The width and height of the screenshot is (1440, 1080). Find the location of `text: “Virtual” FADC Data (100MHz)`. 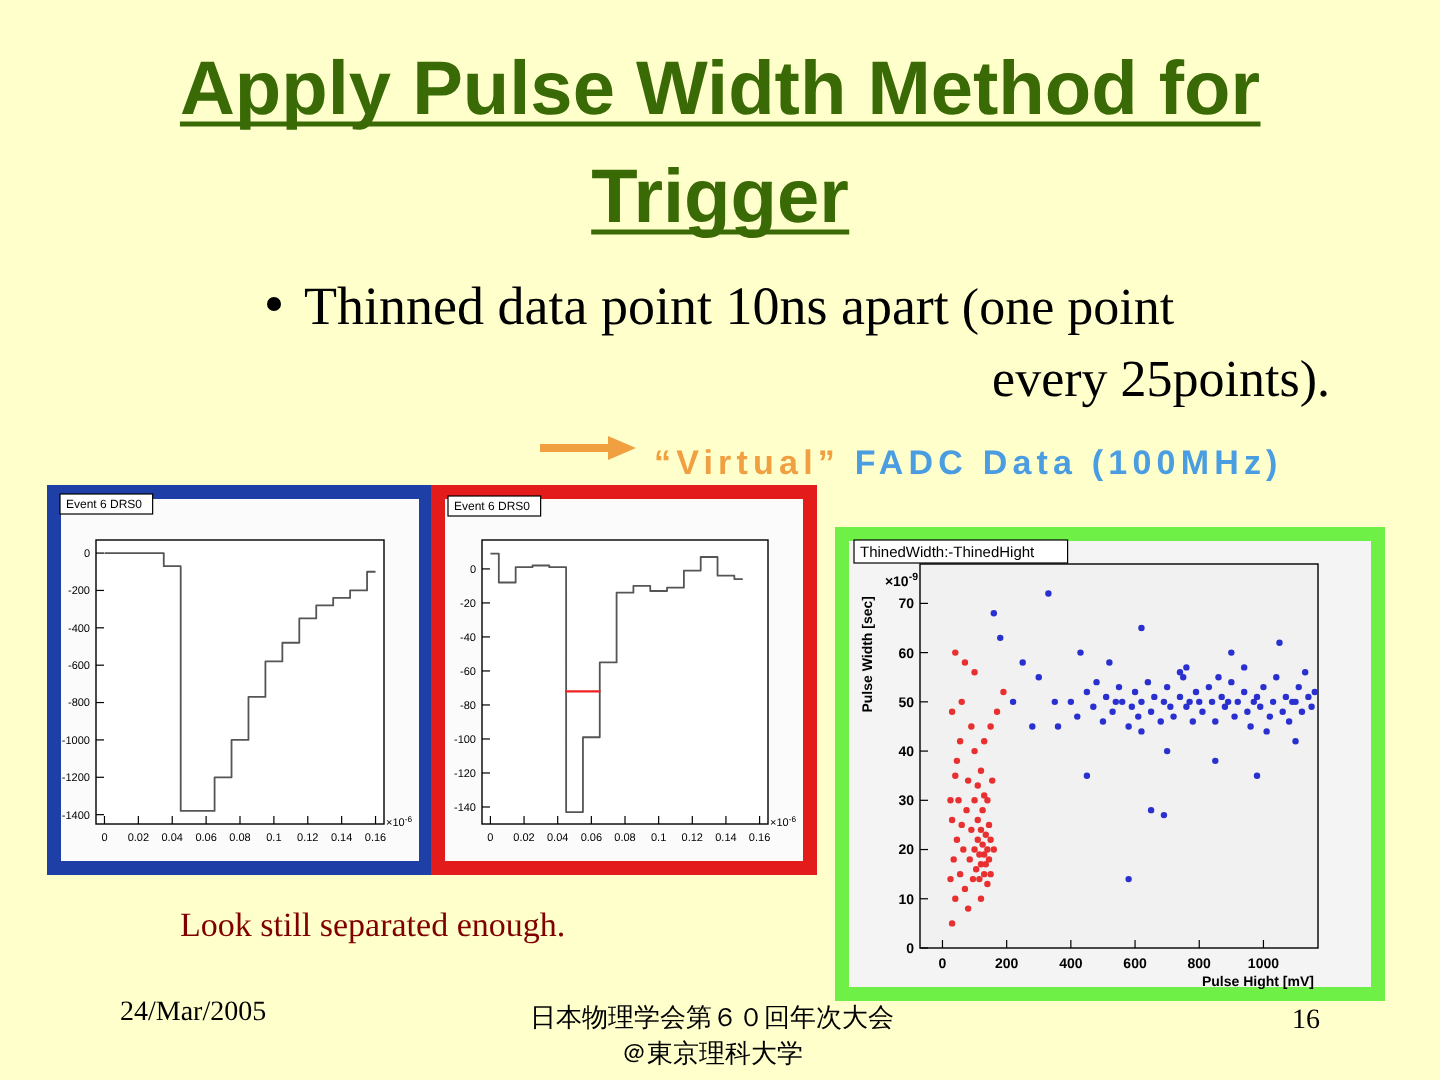

text: “Virtual” FADC Data (100MHz) is located at coordinates (968, 463).